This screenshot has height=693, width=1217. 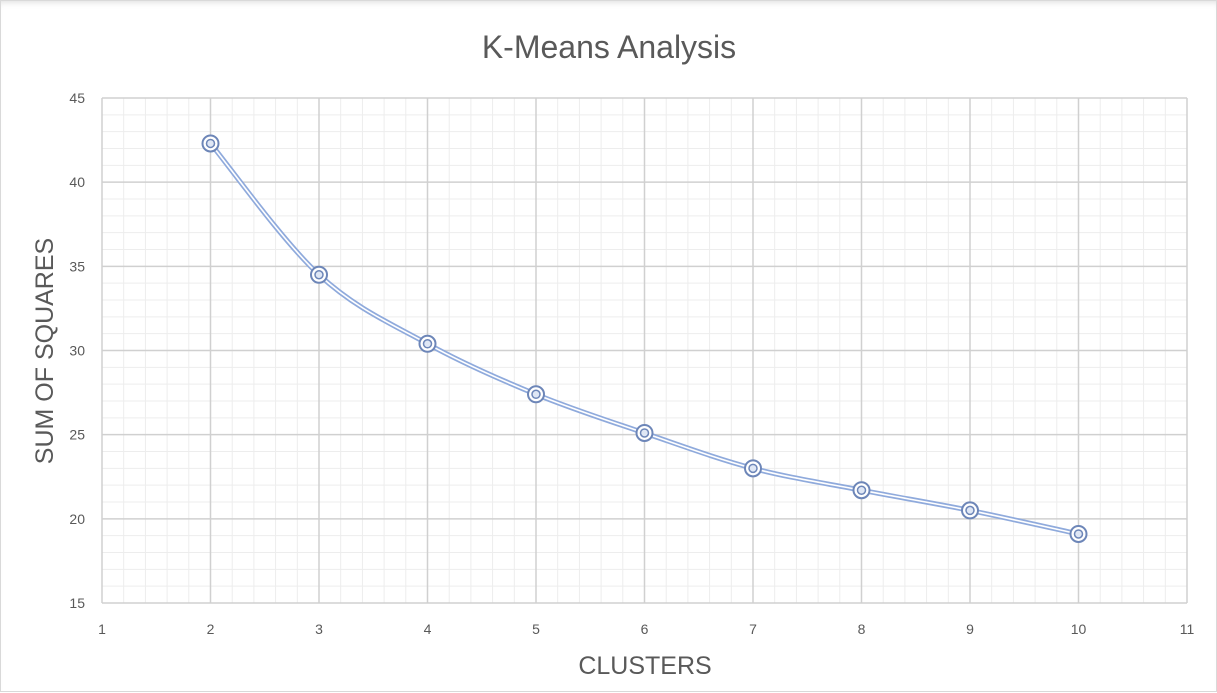 What do you see at coordinates (211, 629) in the screenshot?
I see `x-tick-label: 2` at bounding box center [211, 629].